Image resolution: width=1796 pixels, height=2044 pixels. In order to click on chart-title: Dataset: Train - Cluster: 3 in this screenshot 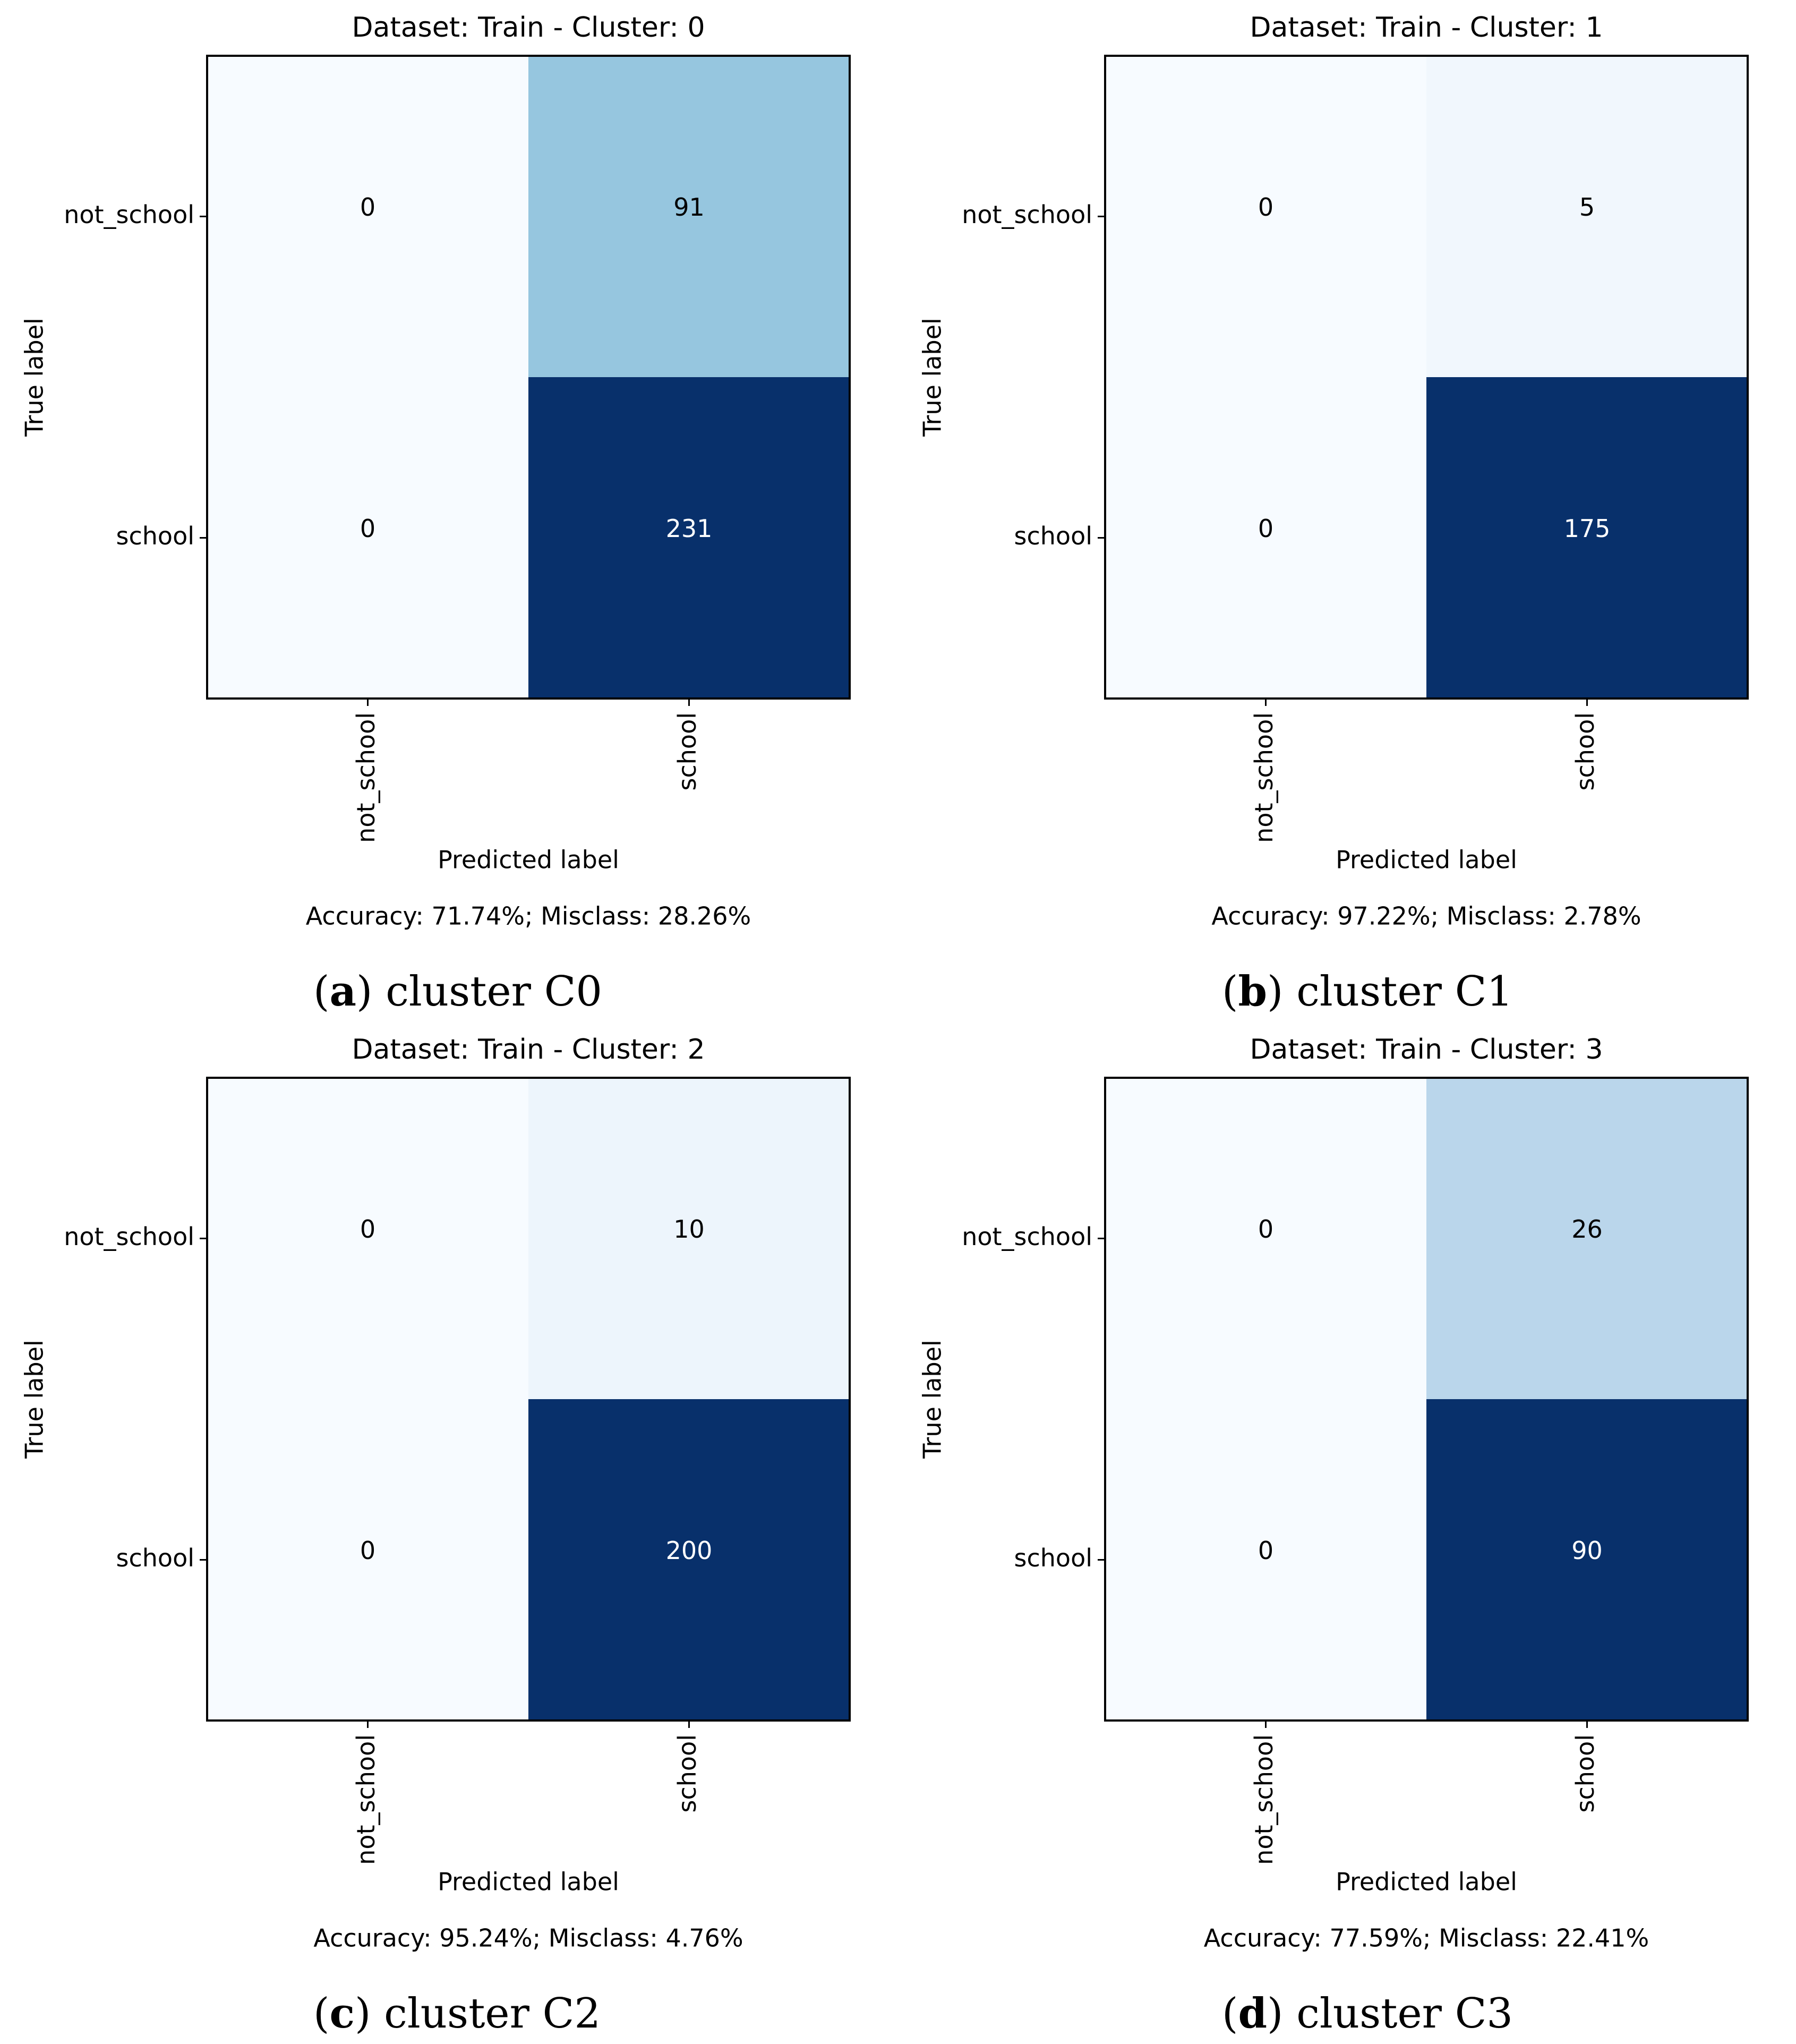, I will do `click(1426, 1050)`.